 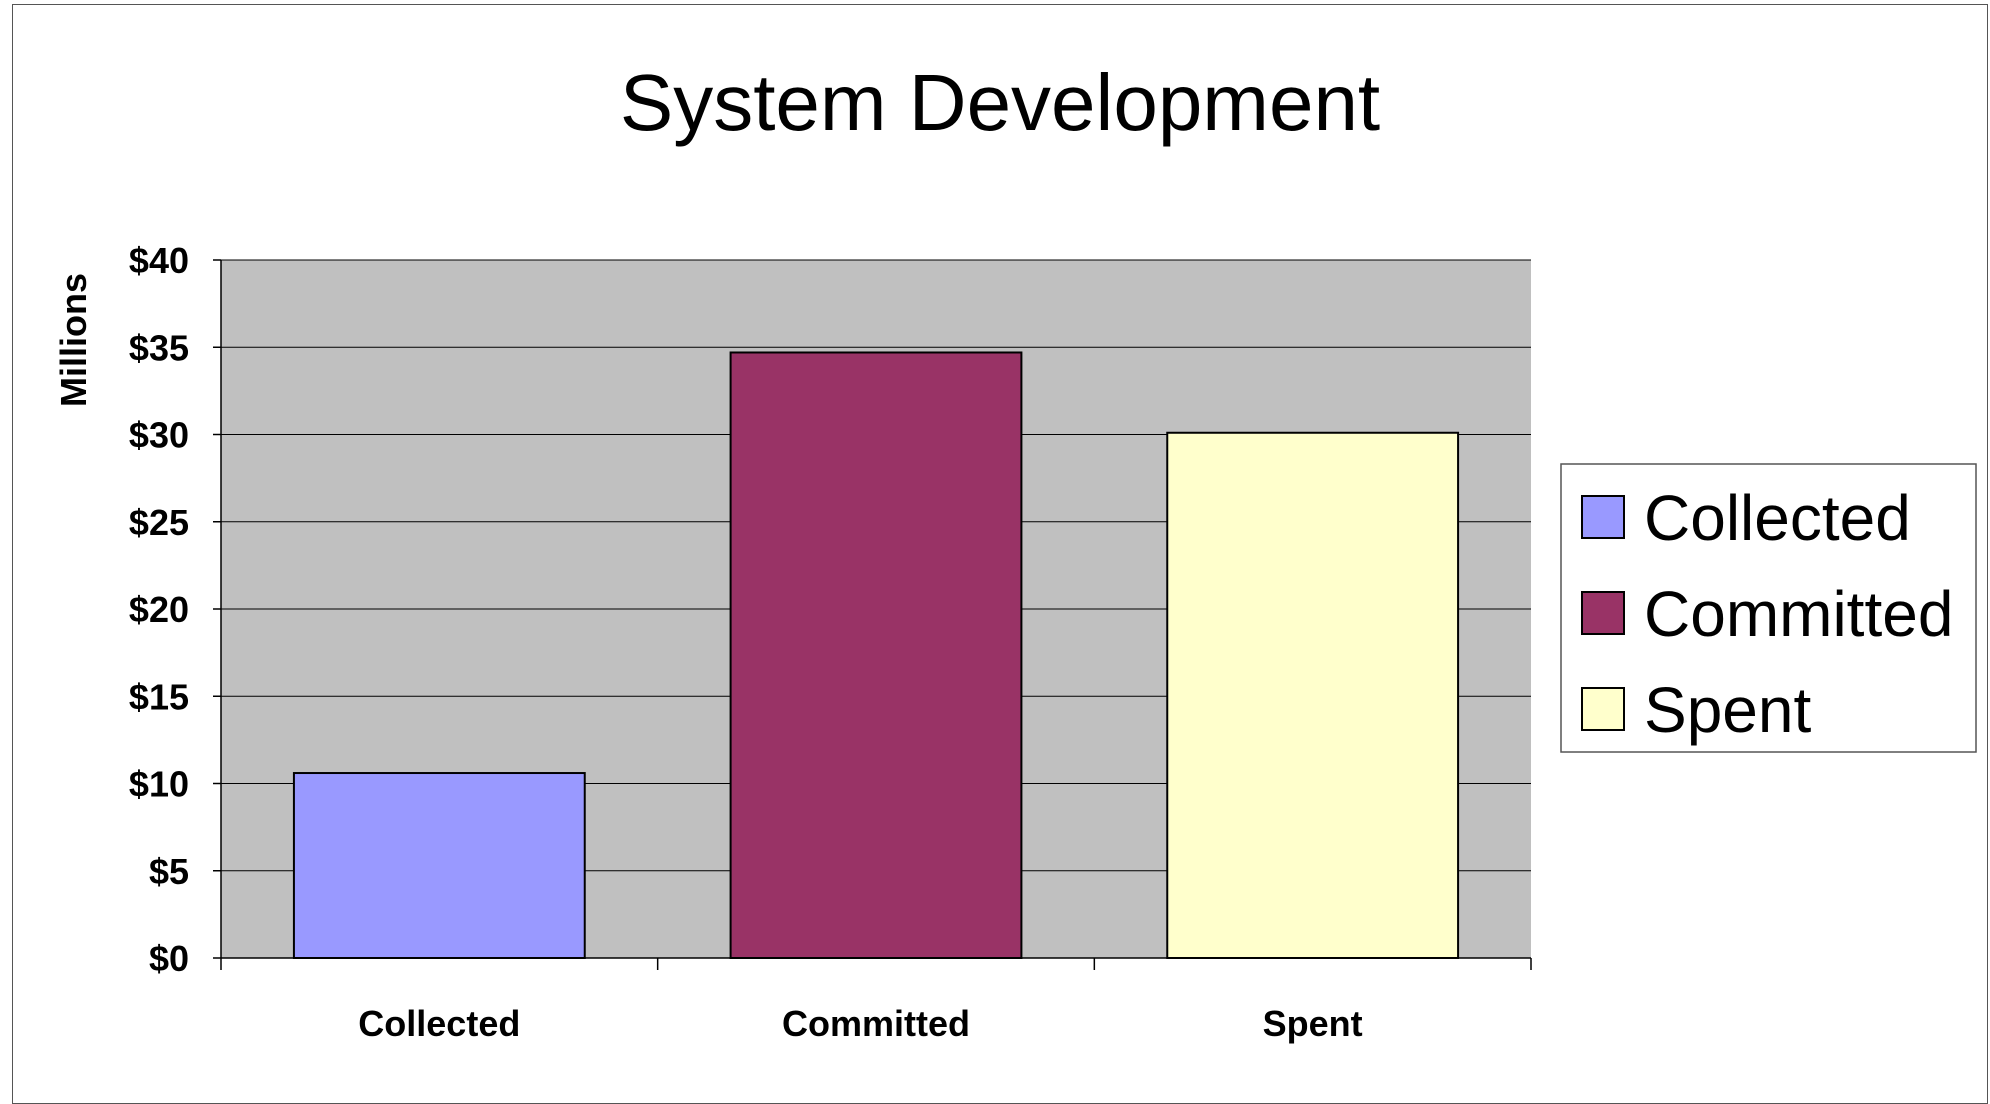 I want to click on legend-label-spent: Spent, so click(x=1727, y=710).